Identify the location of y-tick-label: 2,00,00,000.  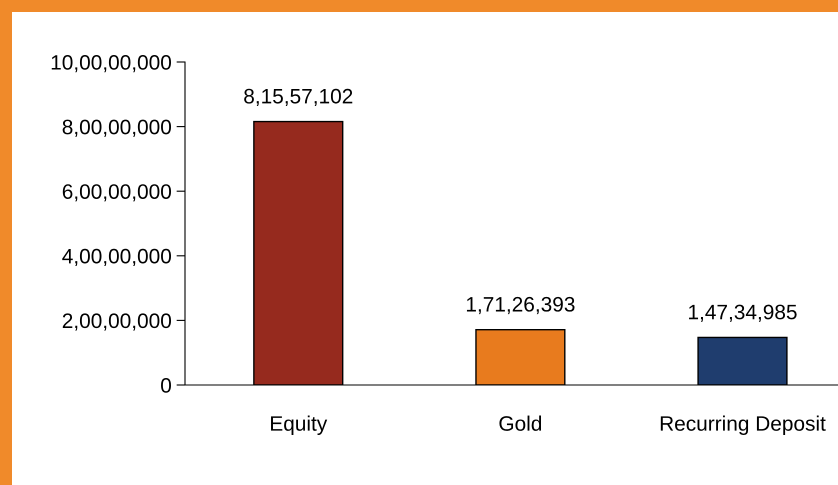
(116, 322).